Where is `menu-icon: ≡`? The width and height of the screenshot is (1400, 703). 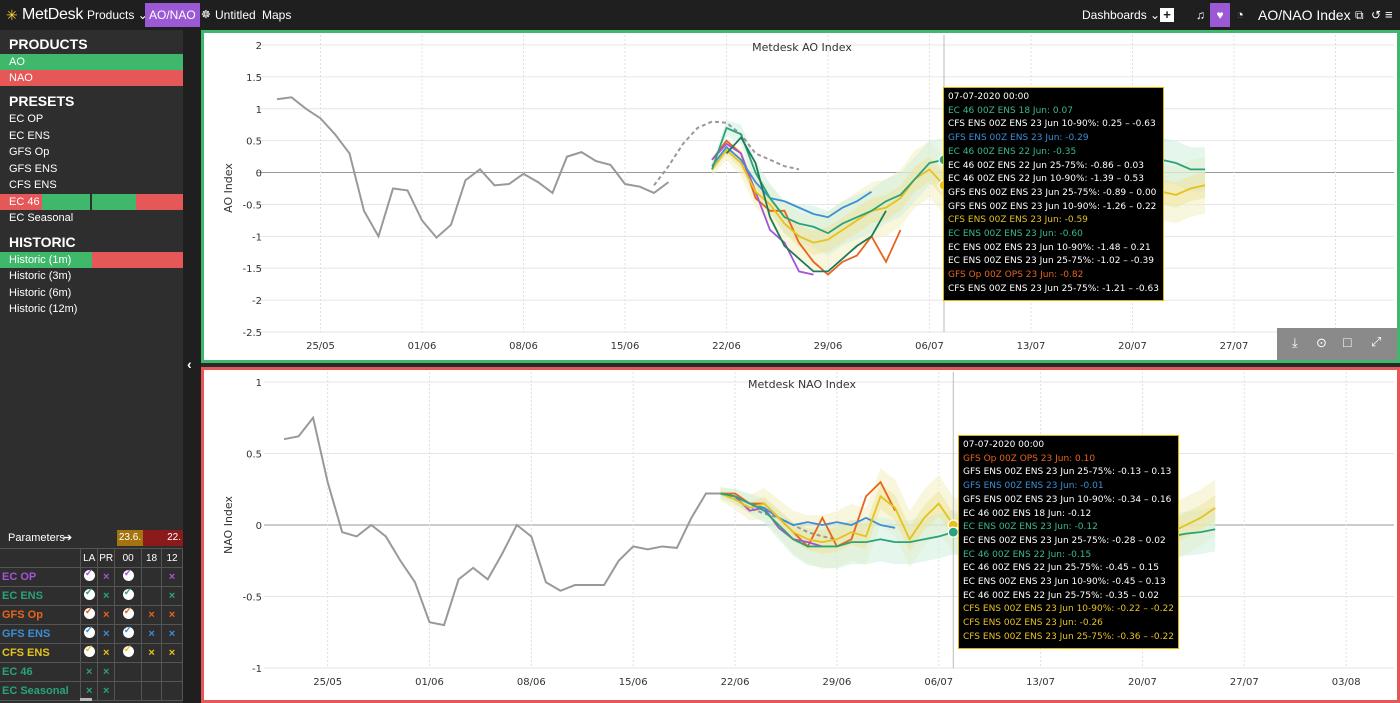 menu-icon: ≡ is located at coordinates (1389, 14).